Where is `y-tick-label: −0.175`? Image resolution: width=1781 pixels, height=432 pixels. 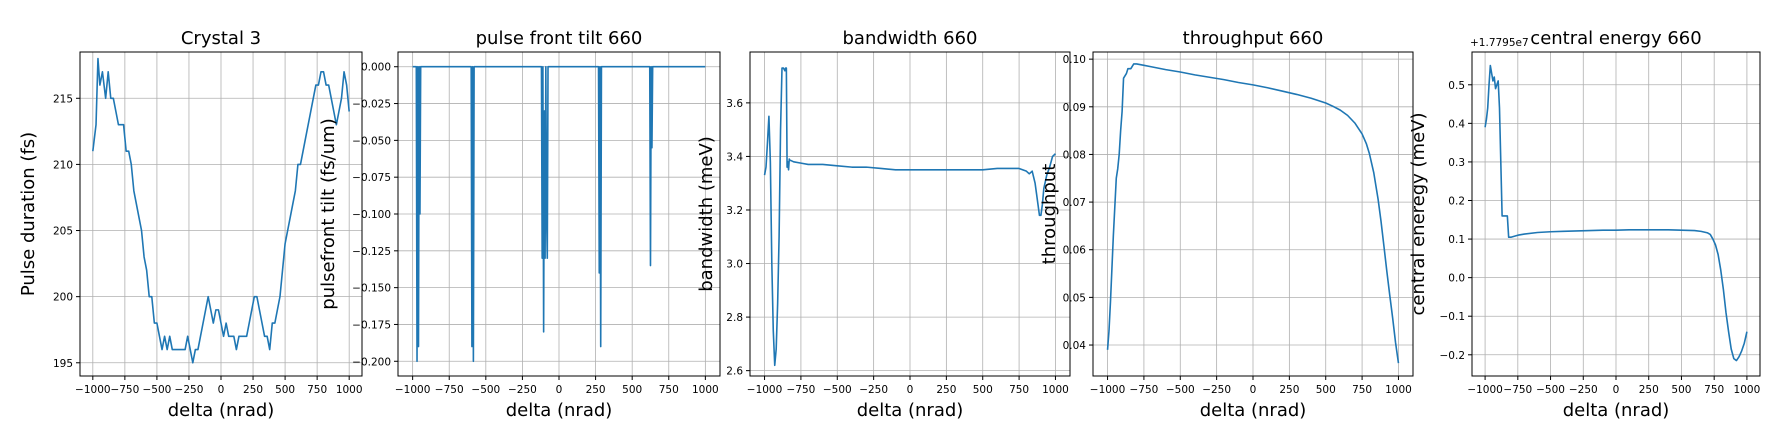 y-tick-label: −0.175 is located at coordinates (371, 325).